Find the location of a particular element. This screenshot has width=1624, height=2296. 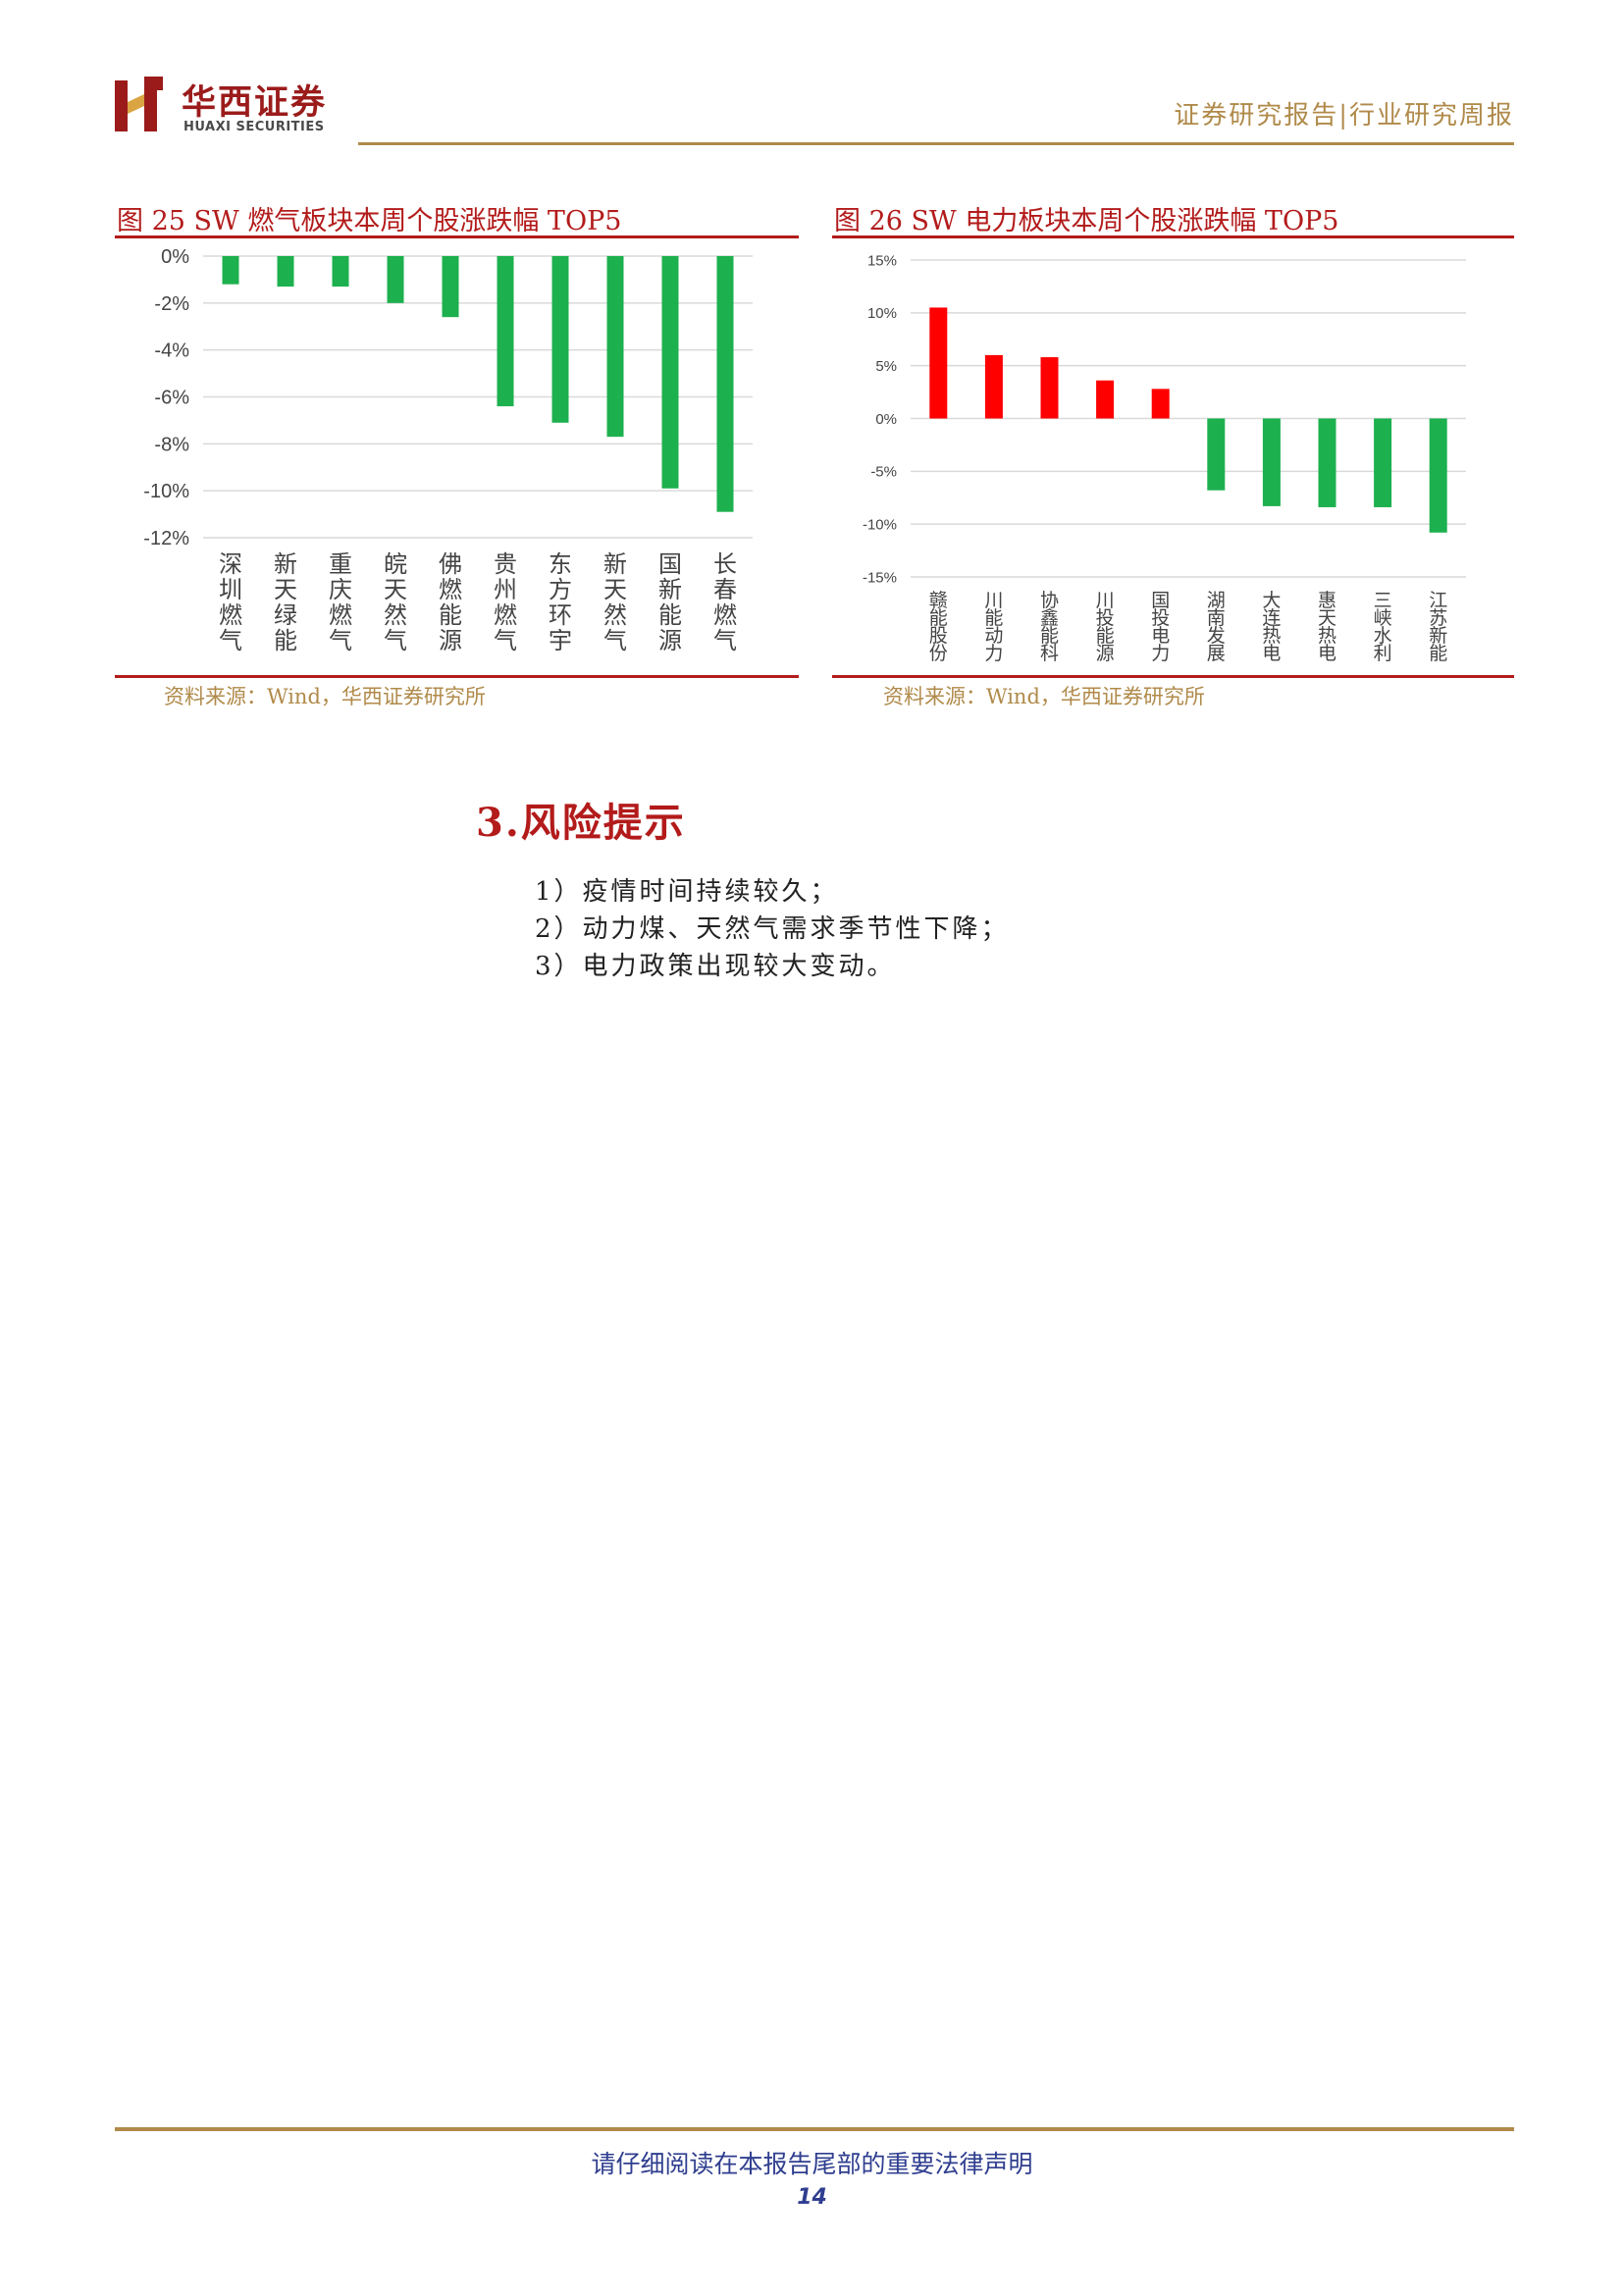

x-category-label: 贵州燃气 is located at coordinates (505, 602).